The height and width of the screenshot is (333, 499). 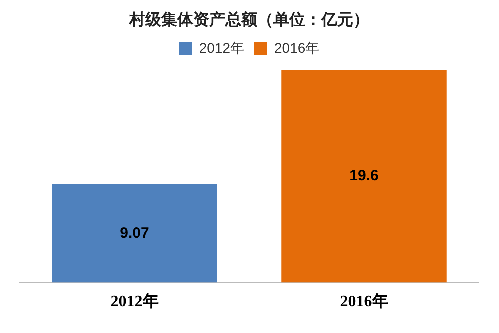 What do you see at coordinates (297, 48) in the screenshot?
I see `legend-label: 2016年` at bounding box center [297, 48].